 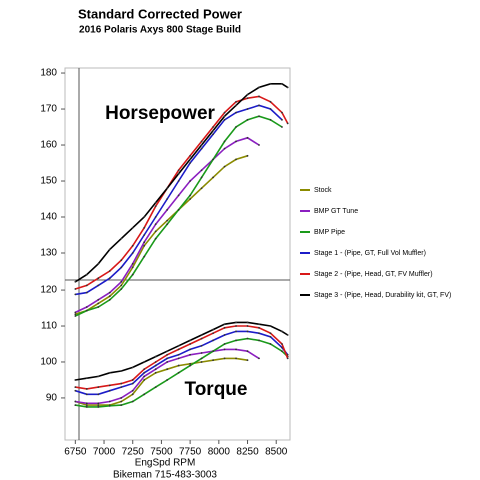 What do you see at coordinates (219, 452) in the screenshot?
I see `x-tick-label: 8000` at bounding box center [219, 452].